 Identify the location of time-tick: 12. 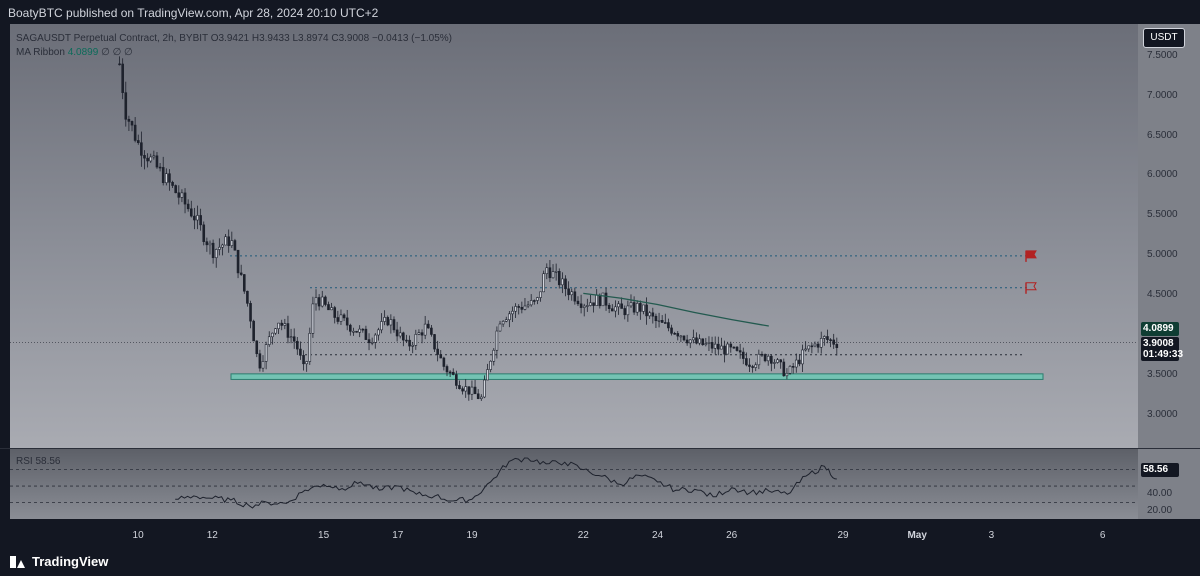
(212, 535).